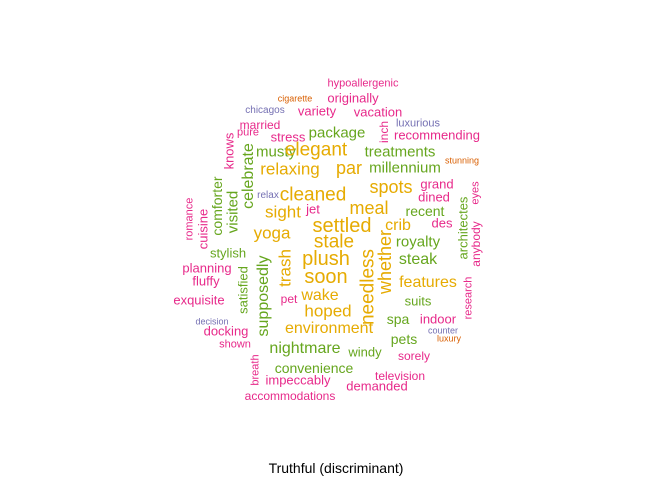 This screenshot has height=480, width=672. Describe the element at coordinates (260, 125) in the screenshot. I see `cloud-word: married` at that location.